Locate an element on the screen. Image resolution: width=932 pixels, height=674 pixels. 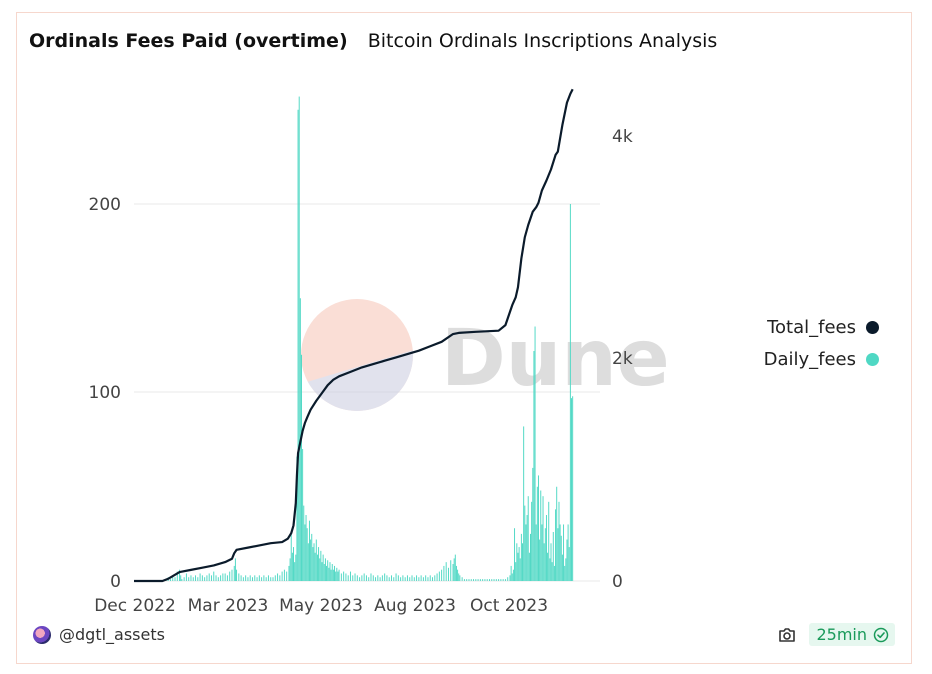
author-link: @dgtl_assets is located at coordinates (99, 634).